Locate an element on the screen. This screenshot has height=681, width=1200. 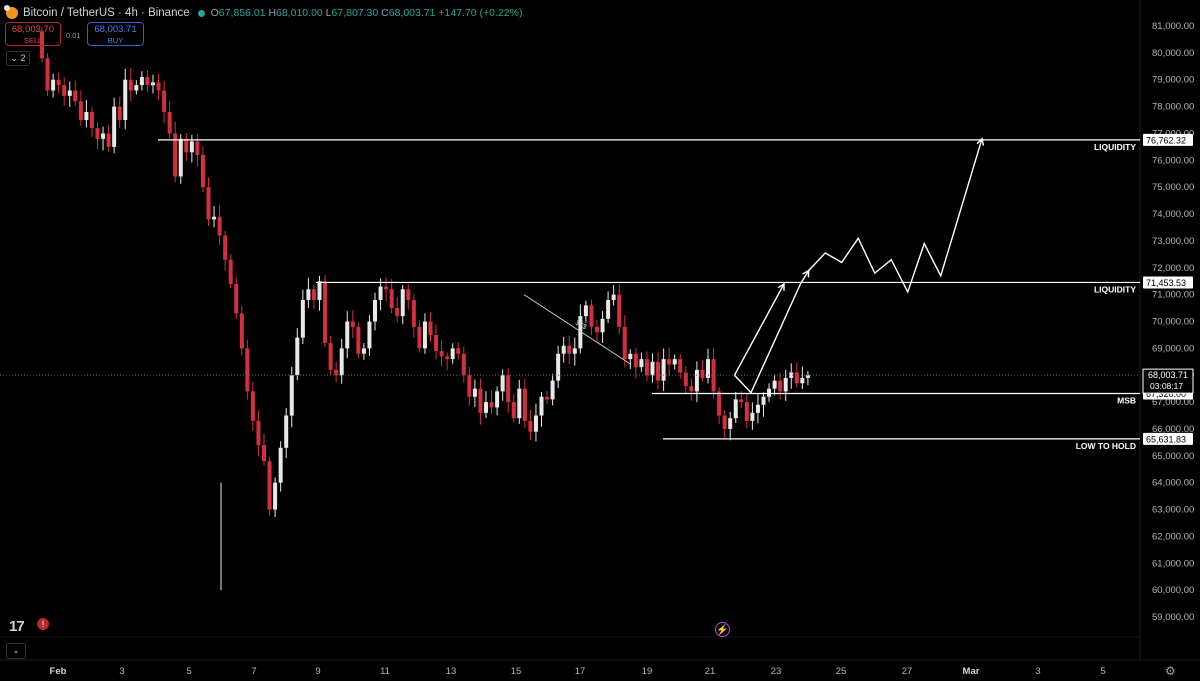
buy-button: 68,003.71 BUY is located at coordinates (115, 34).